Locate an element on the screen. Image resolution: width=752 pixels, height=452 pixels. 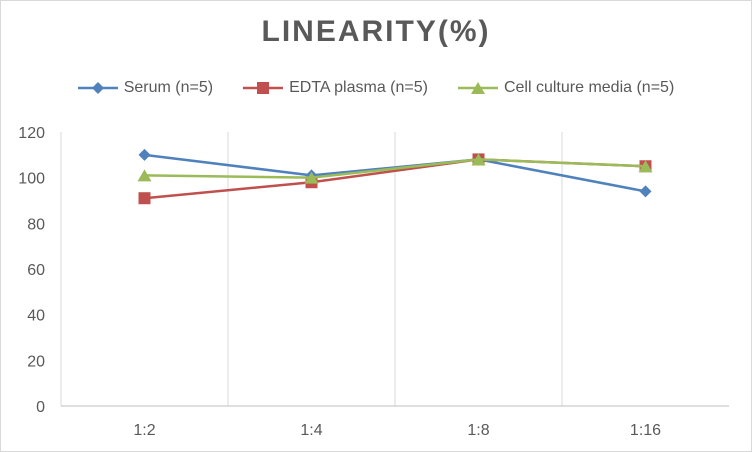
series-line-cell-culture-media is located at coordinates (395, 168).